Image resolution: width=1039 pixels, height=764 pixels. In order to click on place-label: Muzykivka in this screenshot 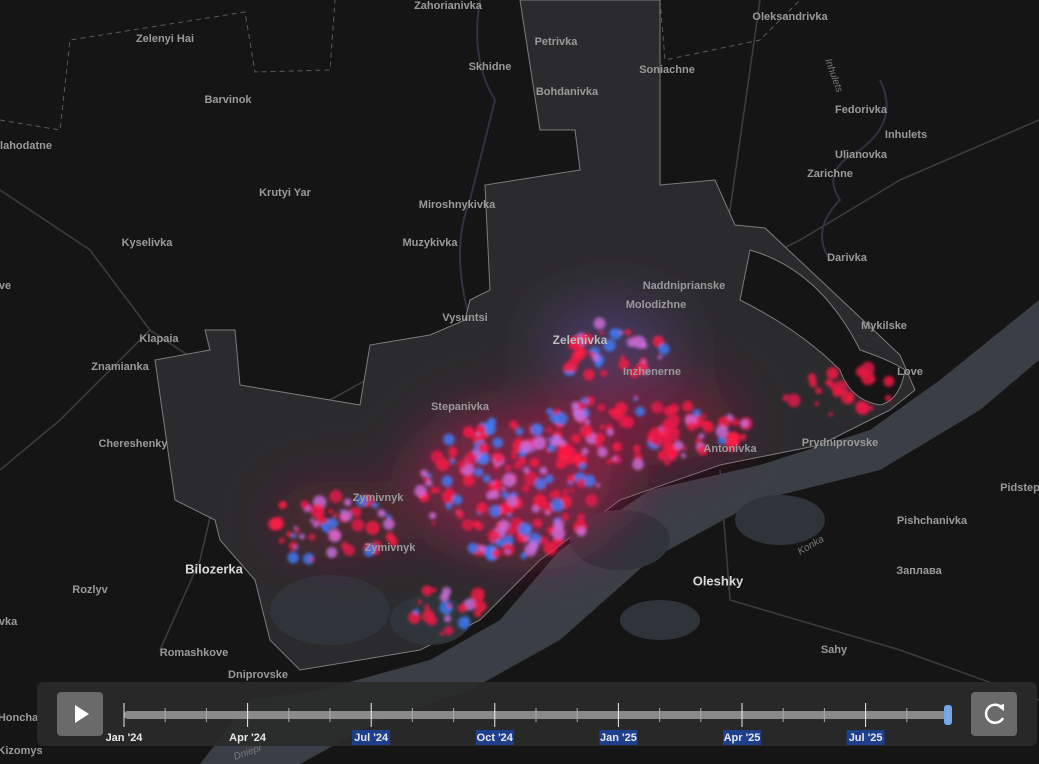, I will do `click(430, 243)`.